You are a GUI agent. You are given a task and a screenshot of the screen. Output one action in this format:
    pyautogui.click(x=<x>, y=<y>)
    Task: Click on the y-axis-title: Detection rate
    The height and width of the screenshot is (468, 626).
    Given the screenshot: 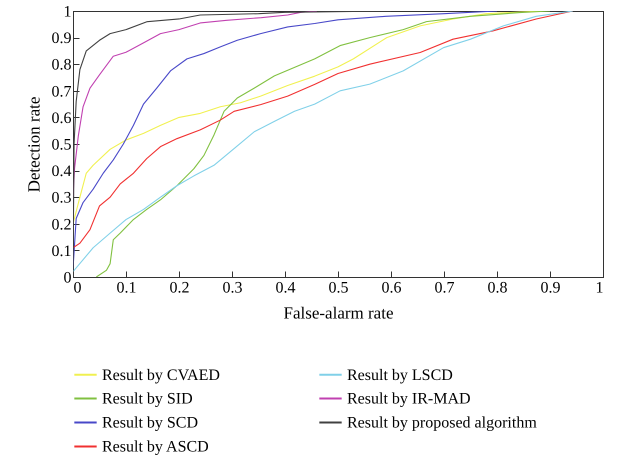 What is the action you would take?
    pyautogui.click(x=34, y=144)
    